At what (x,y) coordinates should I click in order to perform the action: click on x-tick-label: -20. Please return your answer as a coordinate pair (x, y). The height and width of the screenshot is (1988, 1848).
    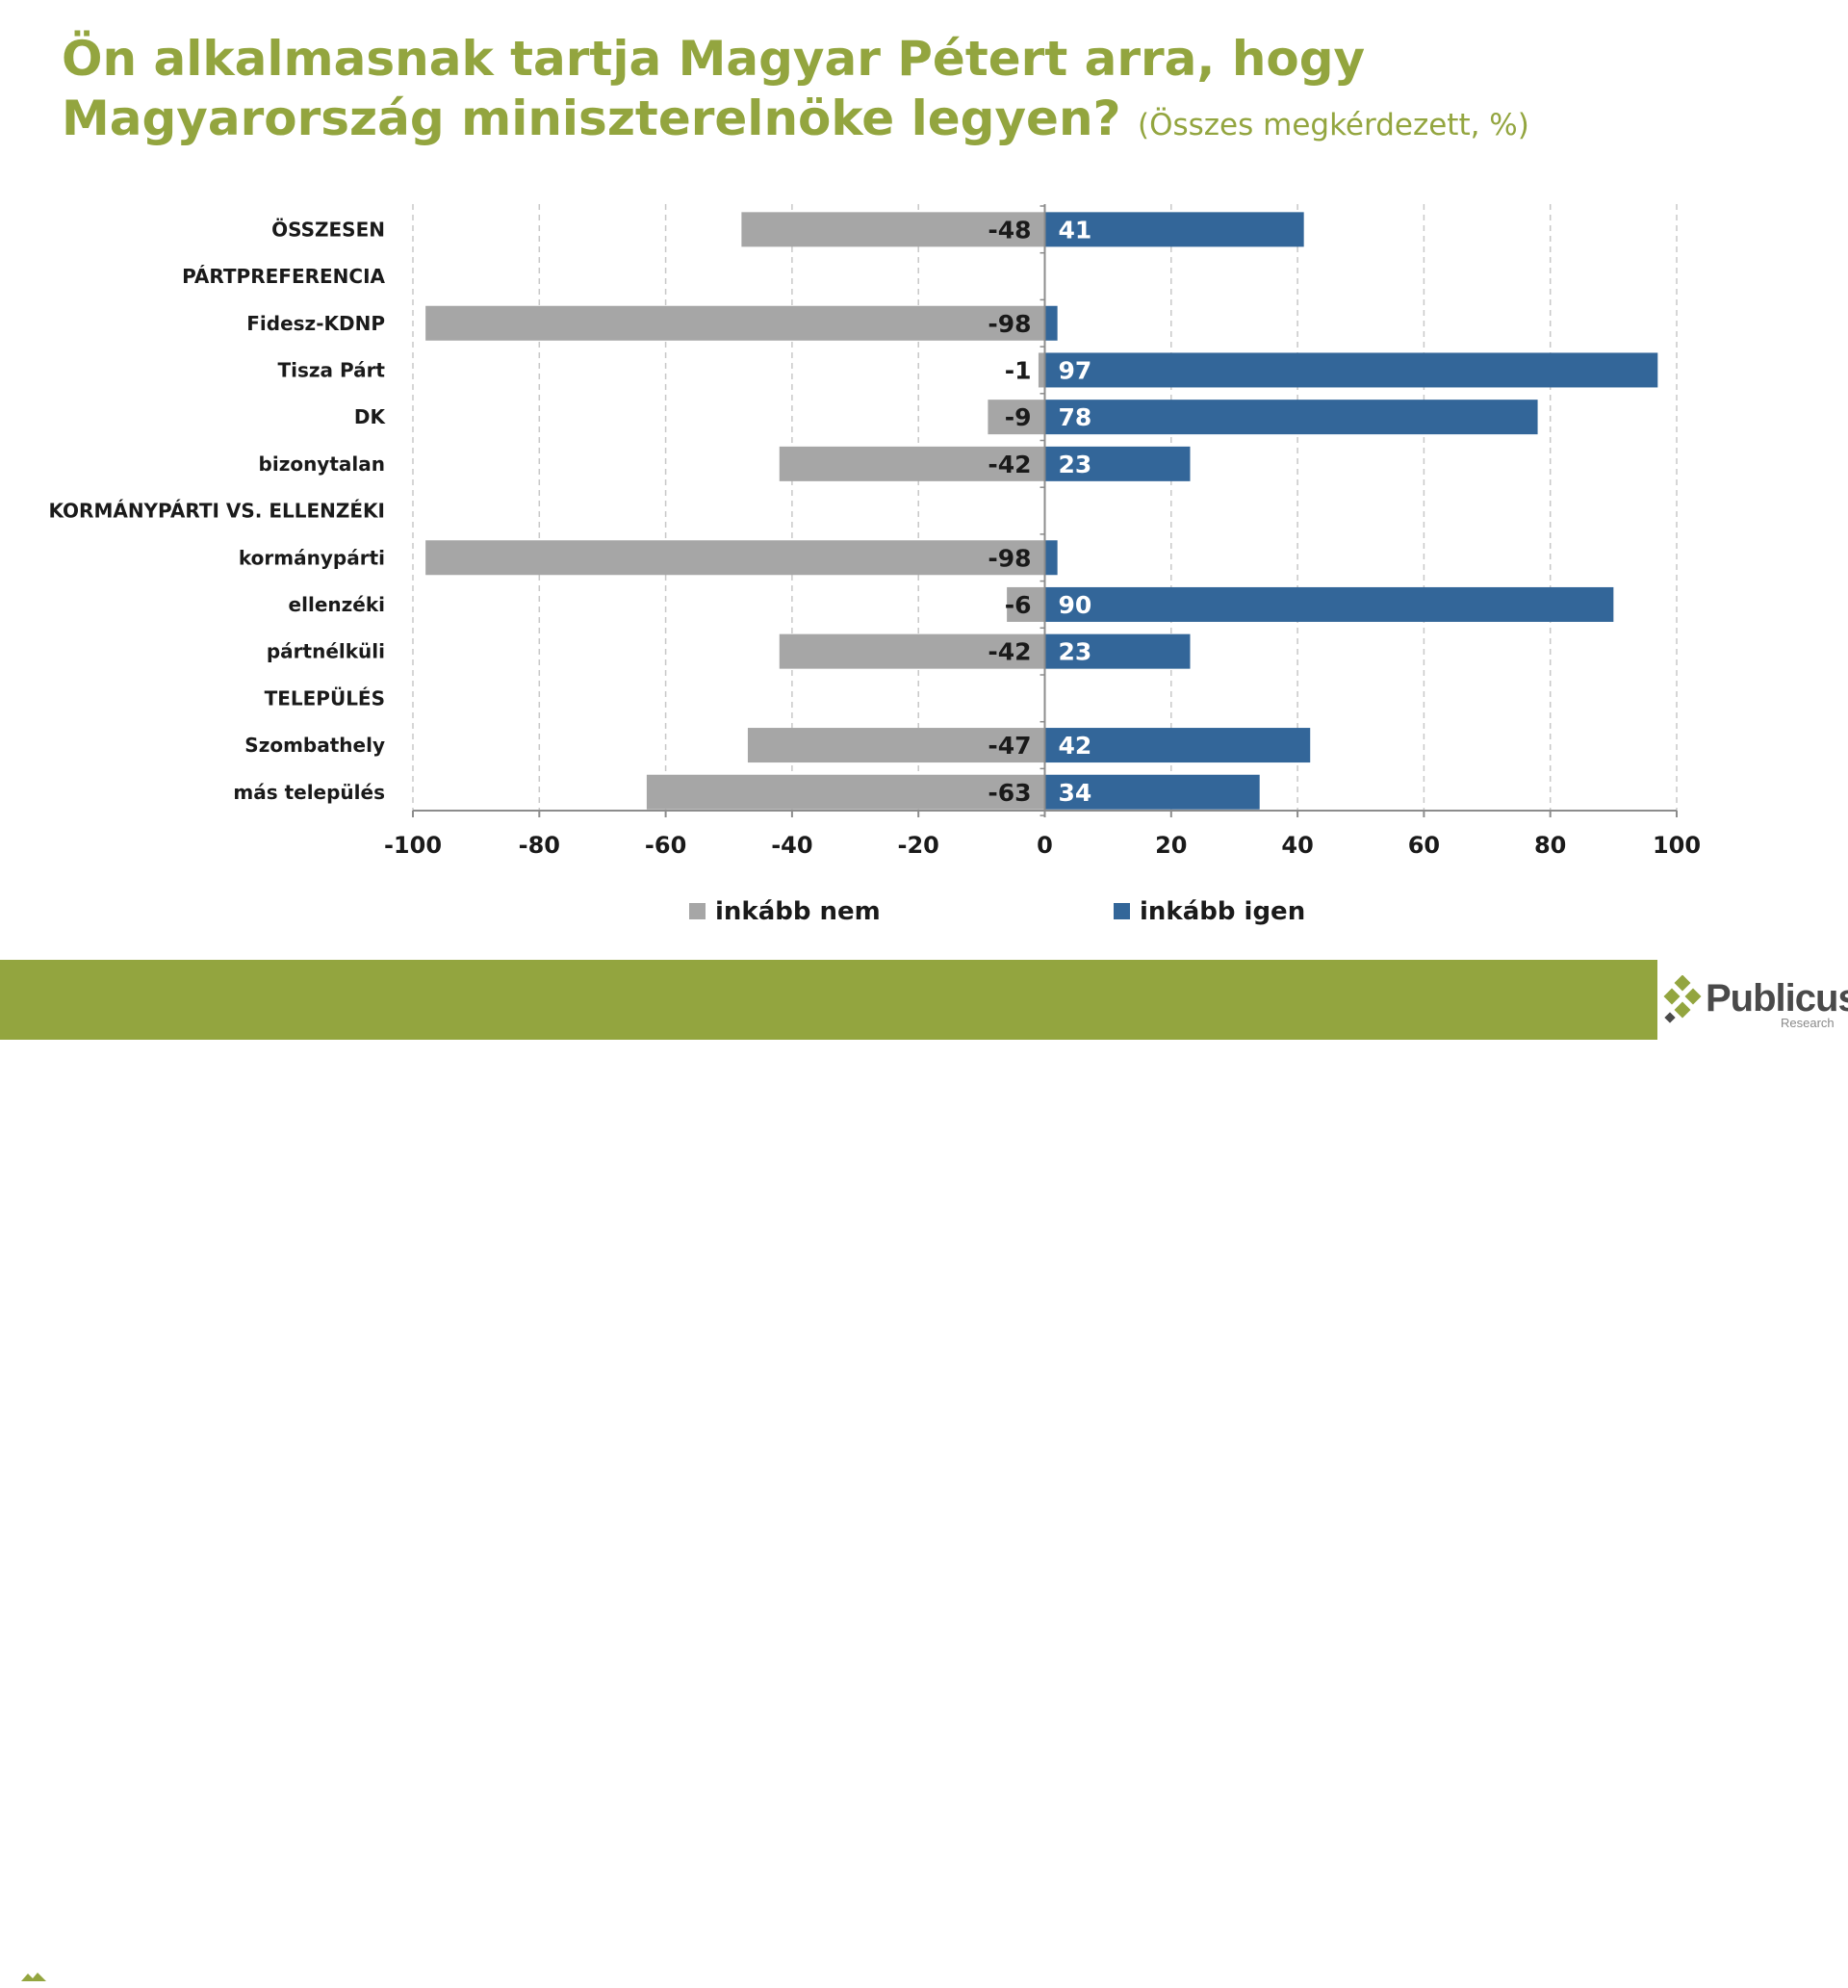
    Looking at the image, I should click on (918, 846).